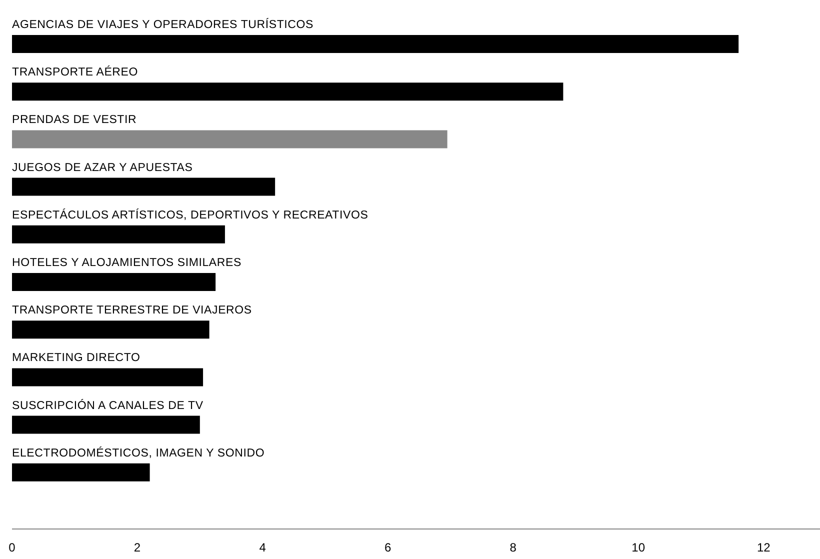 The height and width of the screenshot is (559, 820). What do you see at coordinates (127, 263) in the screenshot?
I see `y-tick-label: HOTELES Y ALOJAMIENTOS SIMILARES` at bounding box center [127, 263].